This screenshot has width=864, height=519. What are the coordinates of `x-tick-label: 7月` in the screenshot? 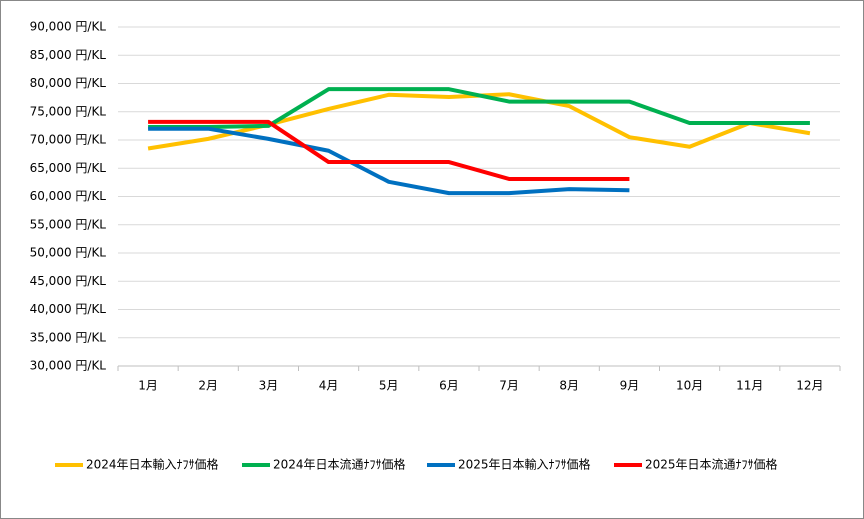 It's located at (509, 386).